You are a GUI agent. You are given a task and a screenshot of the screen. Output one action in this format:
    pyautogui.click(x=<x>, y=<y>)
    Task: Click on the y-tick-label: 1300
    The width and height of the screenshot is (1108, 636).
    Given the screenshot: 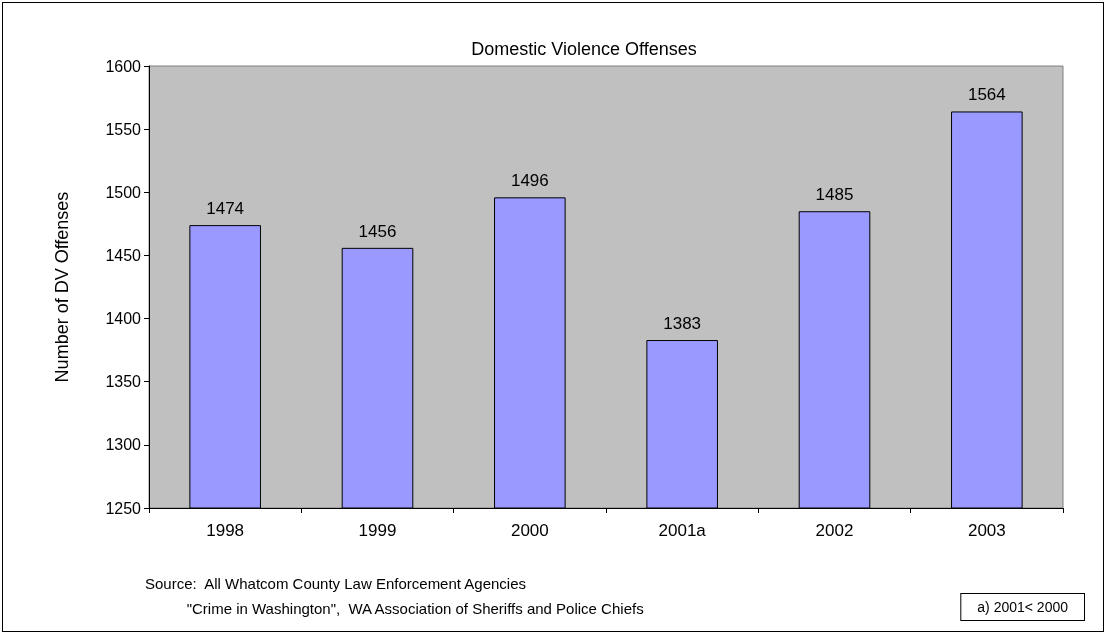 What is the action you would take?
    pyautogui.click(x=123, y=445)
    